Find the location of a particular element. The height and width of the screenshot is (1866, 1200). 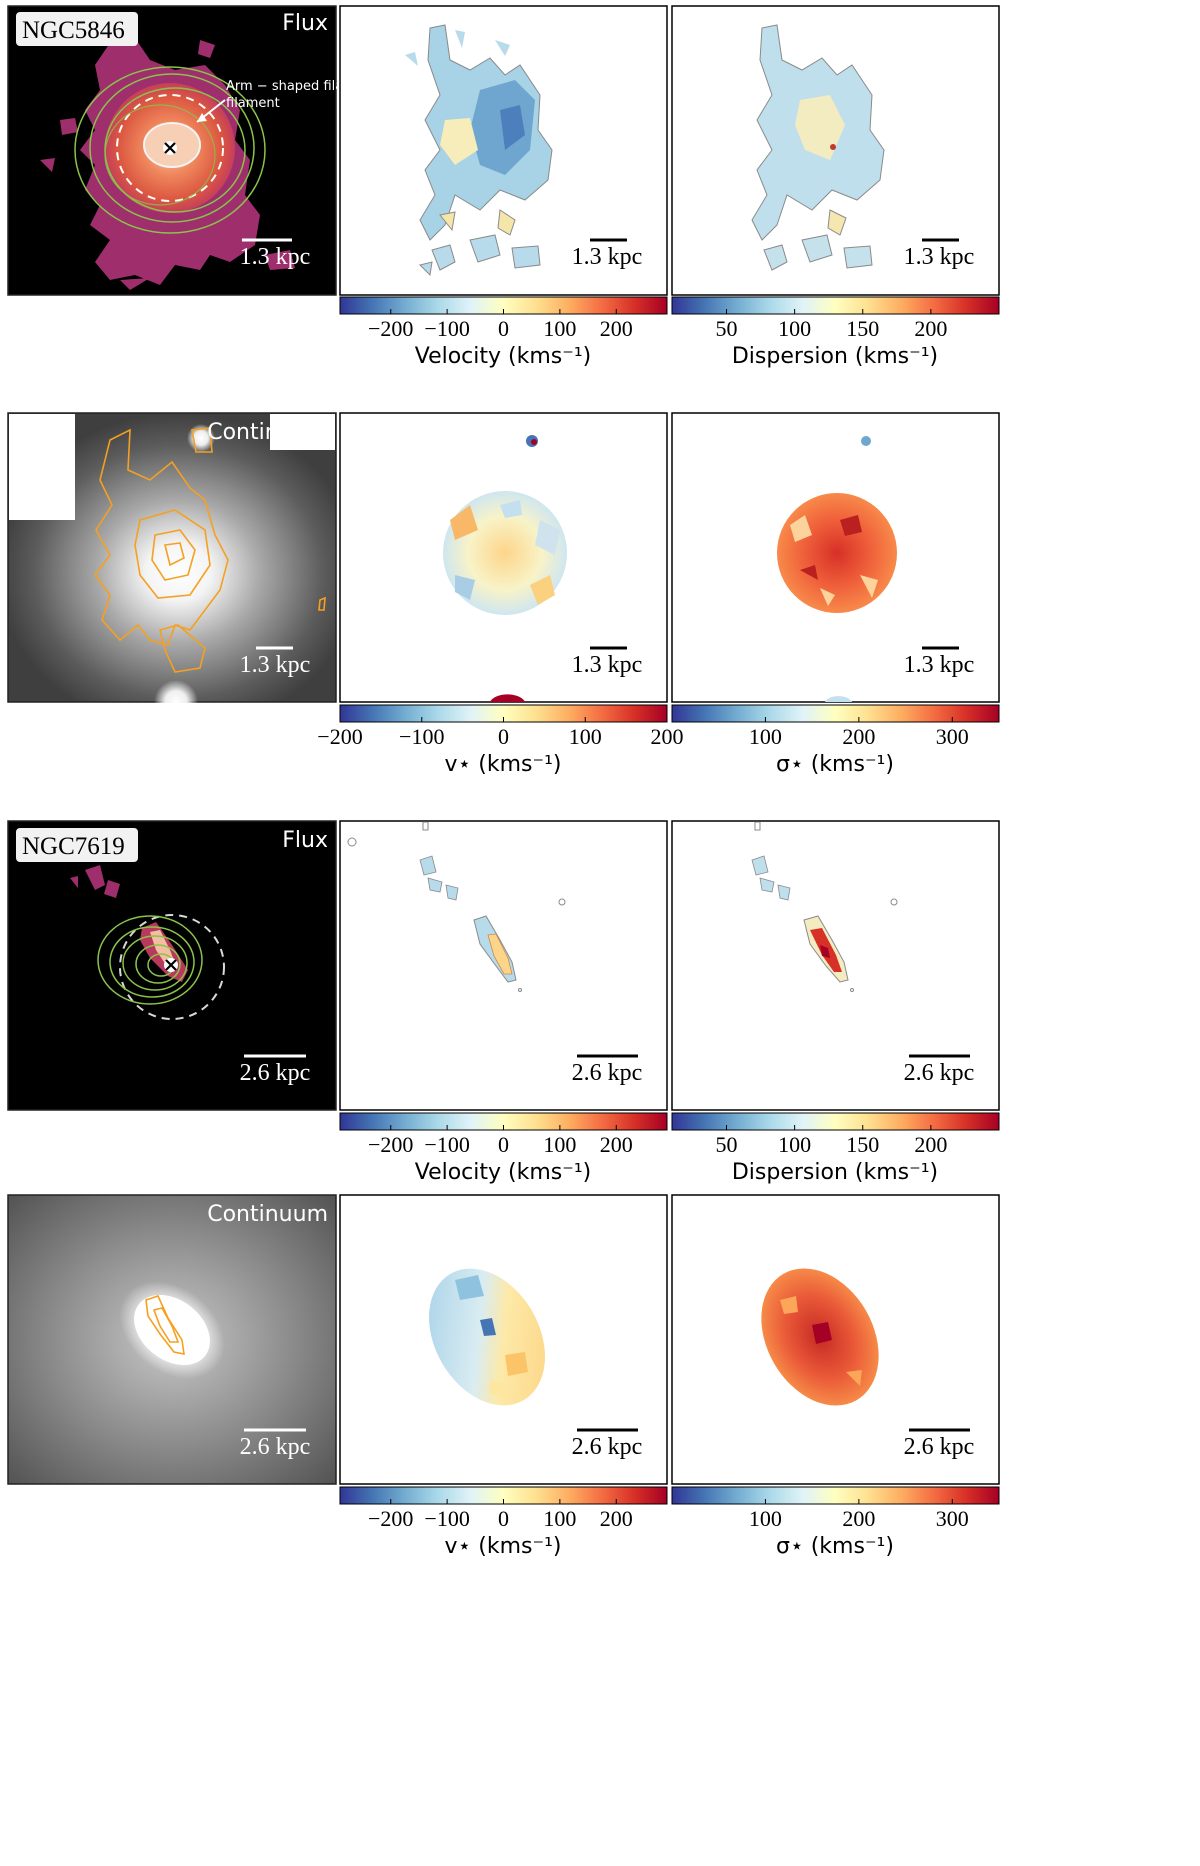

stellar-dispersion-panel: 1.3 kpc is located at coordinates (835, 557).